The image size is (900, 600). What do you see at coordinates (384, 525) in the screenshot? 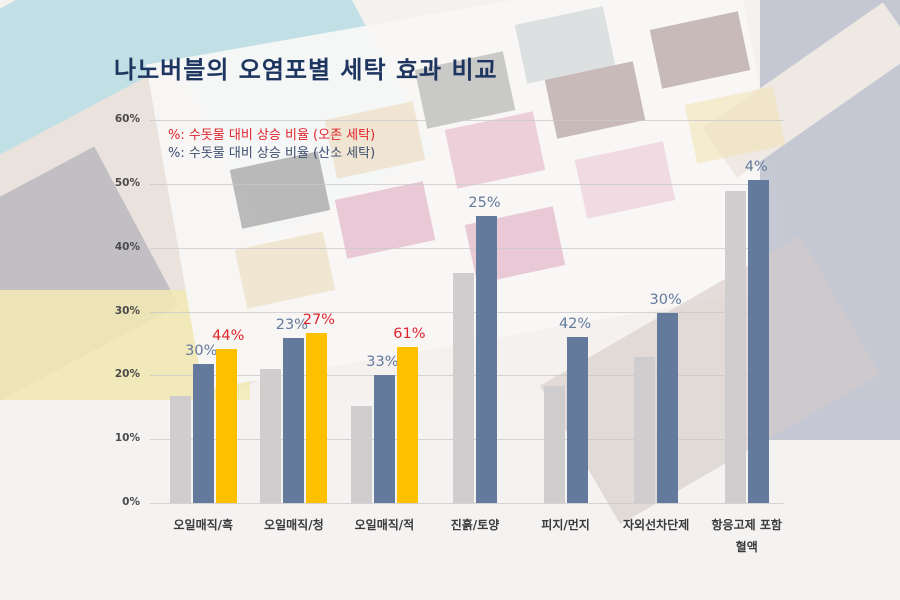
I see `x-tick-label: 오일매직/적` at bounding box center [384, 525].